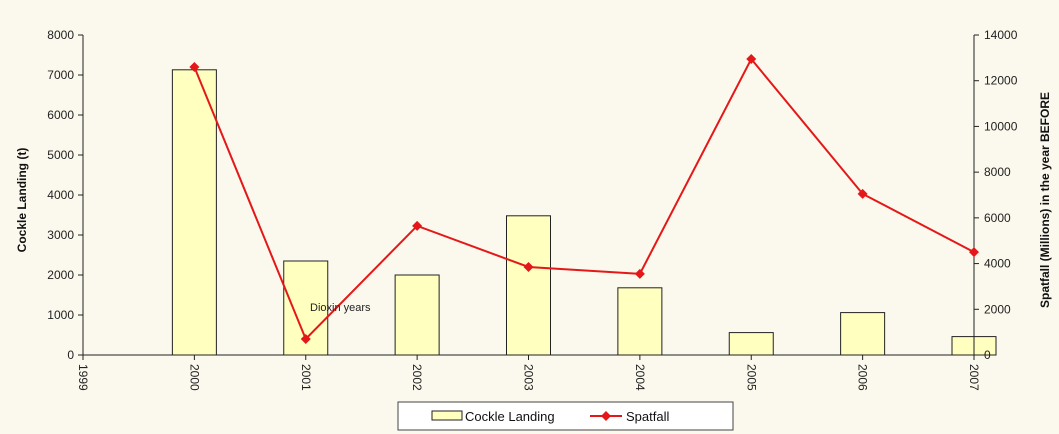  I want to click on y-left-tick-label: 4000, so click(60, 195).